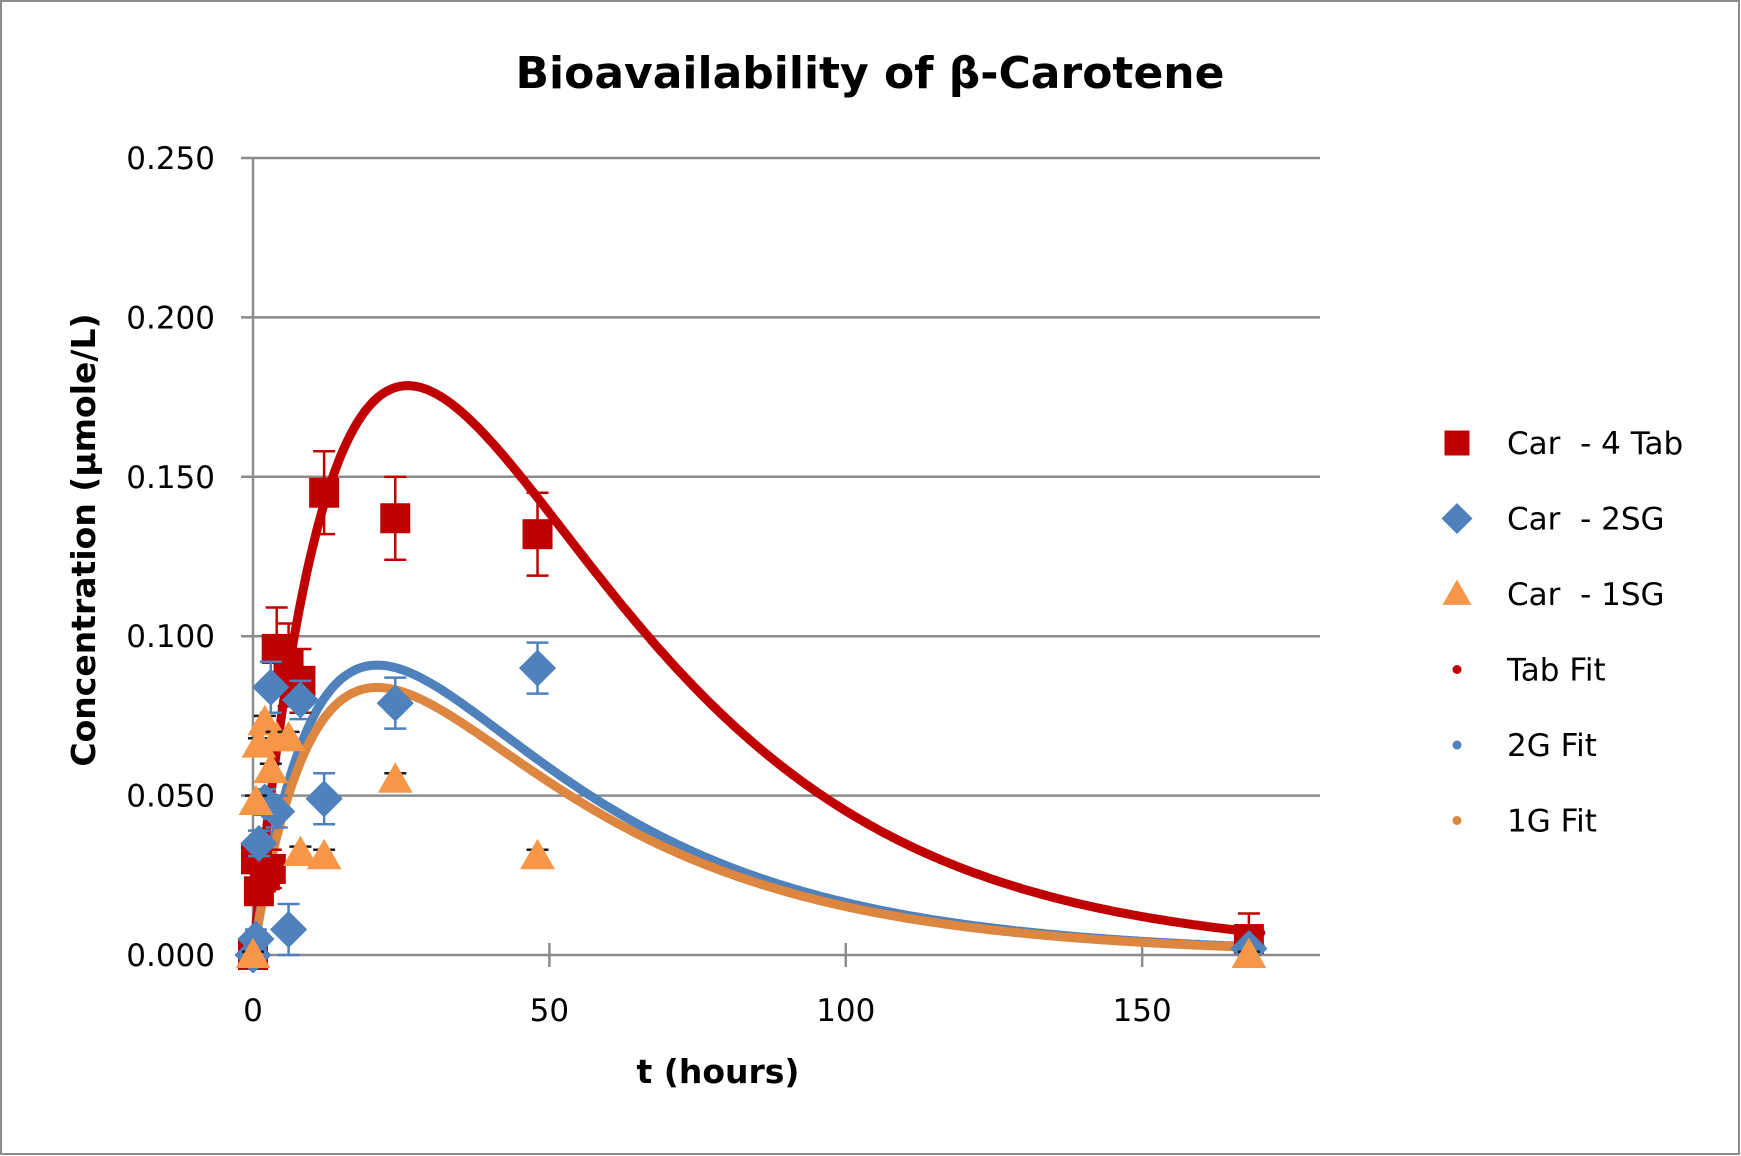  I want to click on legend-item: Car - 2SG, so click(1553, 520).